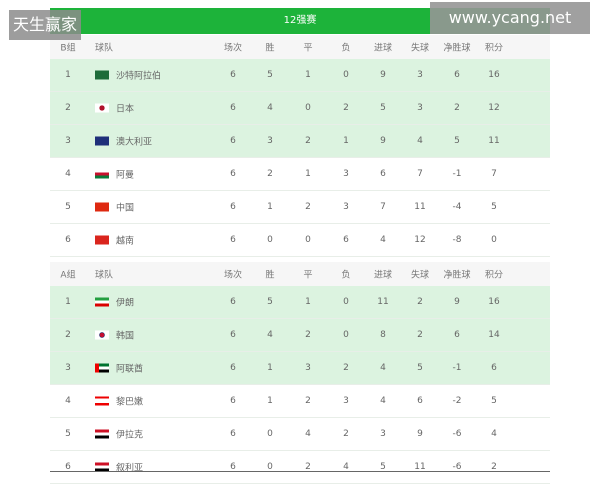 This screenshot has width=600, height=484. I want to click on rank: 3, so click(68, 368).